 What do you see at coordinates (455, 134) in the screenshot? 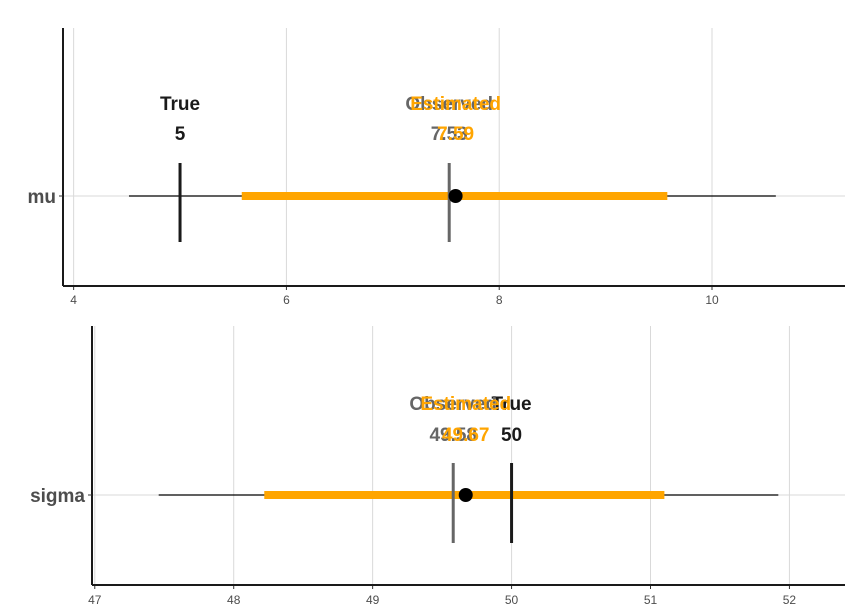
I see `estimated-value-label: 7.59` at bounding box center [455, 134].